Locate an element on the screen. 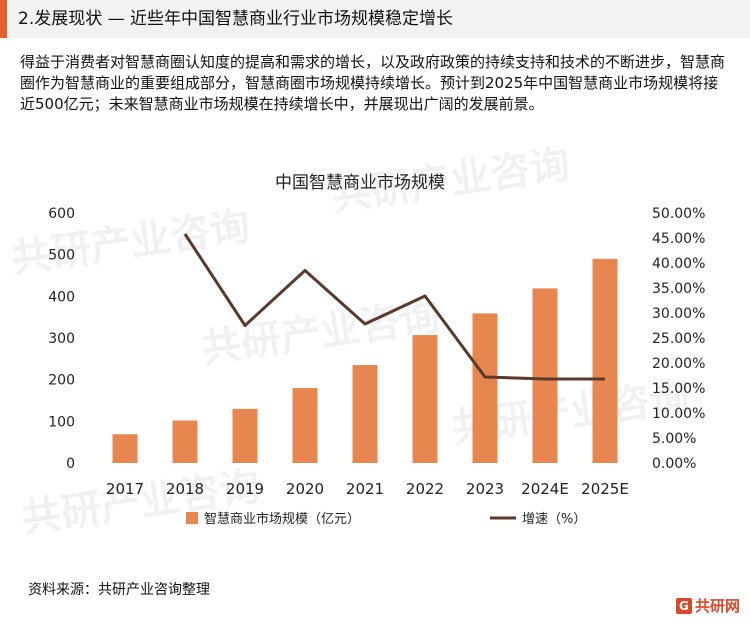 Image resolution: width=750 pixels, height=622 pixels. y-left-tick-label: 400 is located at coordinates (61, 297).